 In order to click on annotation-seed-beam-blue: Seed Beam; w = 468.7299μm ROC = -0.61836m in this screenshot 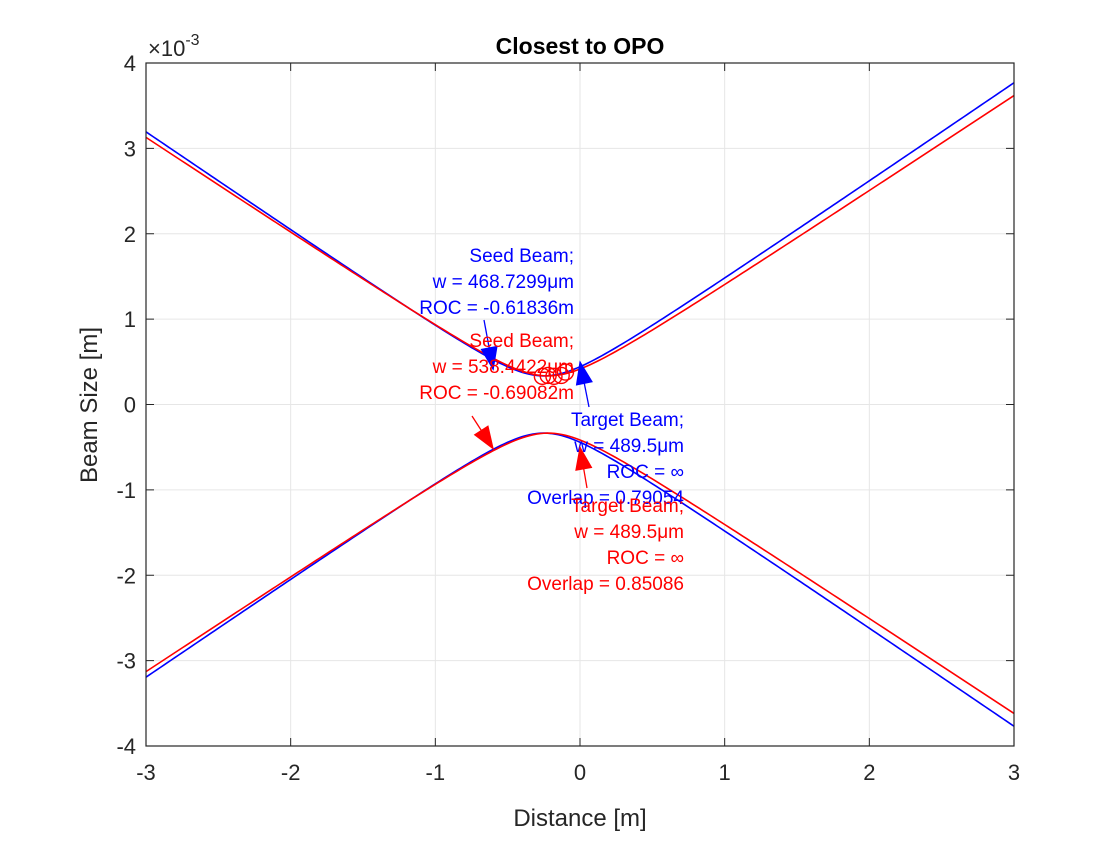, I will do `click(496, 308)`.